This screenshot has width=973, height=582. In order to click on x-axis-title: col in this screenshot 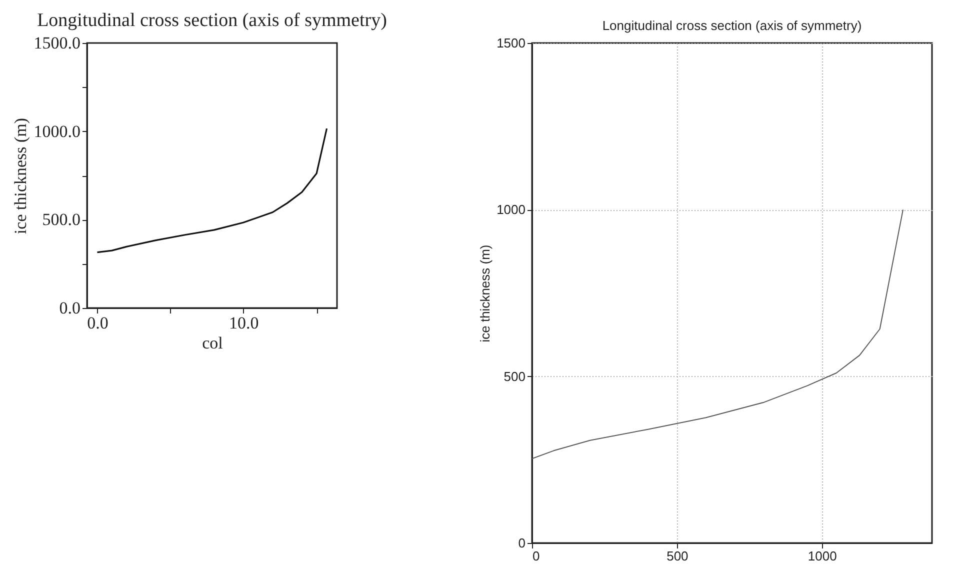, I will do `click(213, 343)`.